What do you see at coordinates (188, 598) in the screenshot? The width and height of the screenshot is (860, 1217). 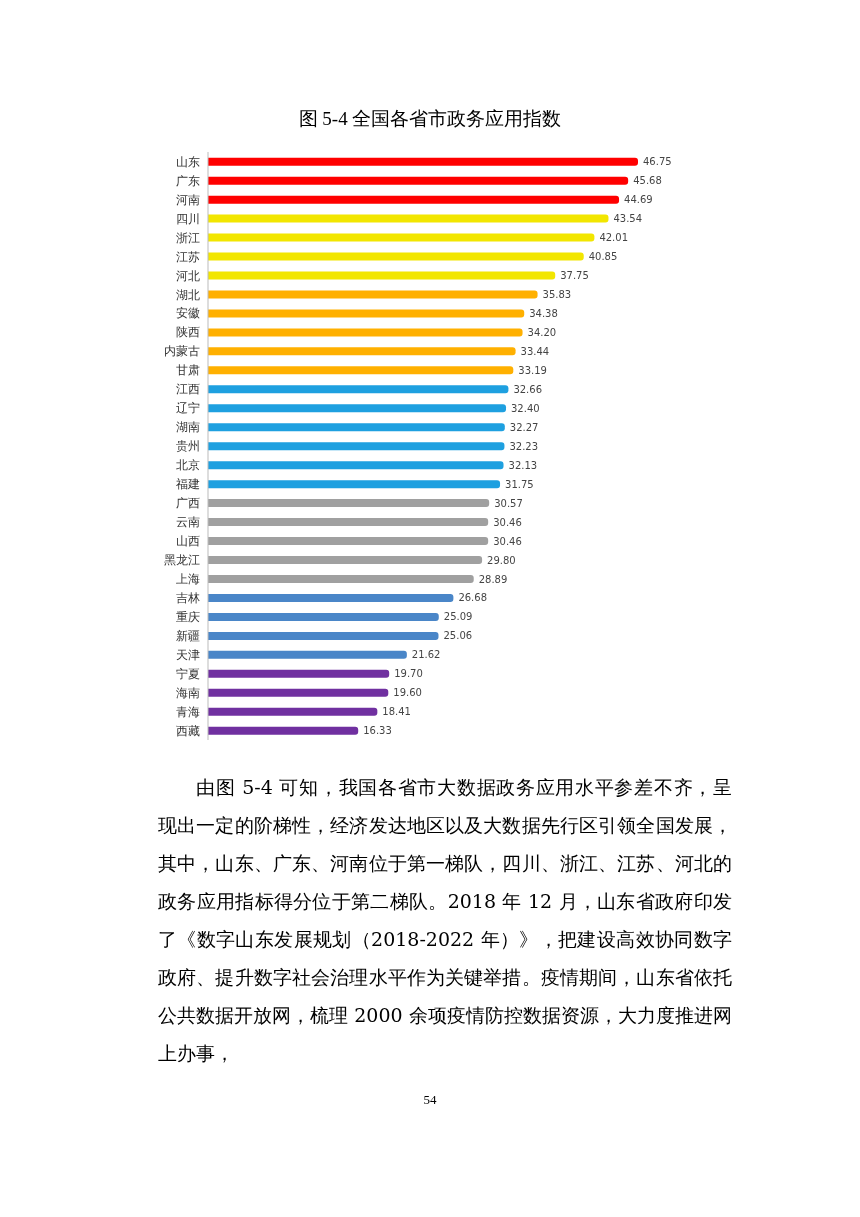 I see `y-tick-label: 吉林` at bounding box center [188, 598].